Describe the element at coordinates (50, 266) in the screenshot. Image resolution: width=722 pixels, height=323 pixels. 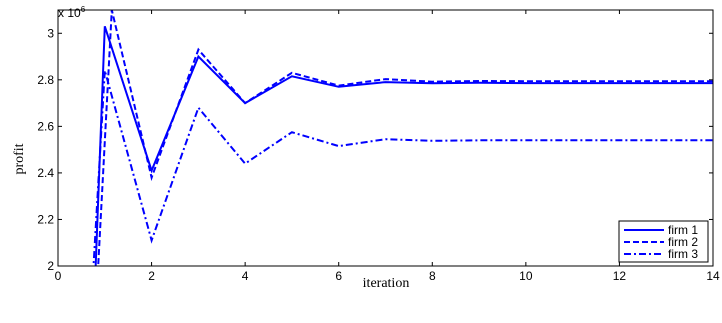
I see `y-tick-label: 2` at that location.